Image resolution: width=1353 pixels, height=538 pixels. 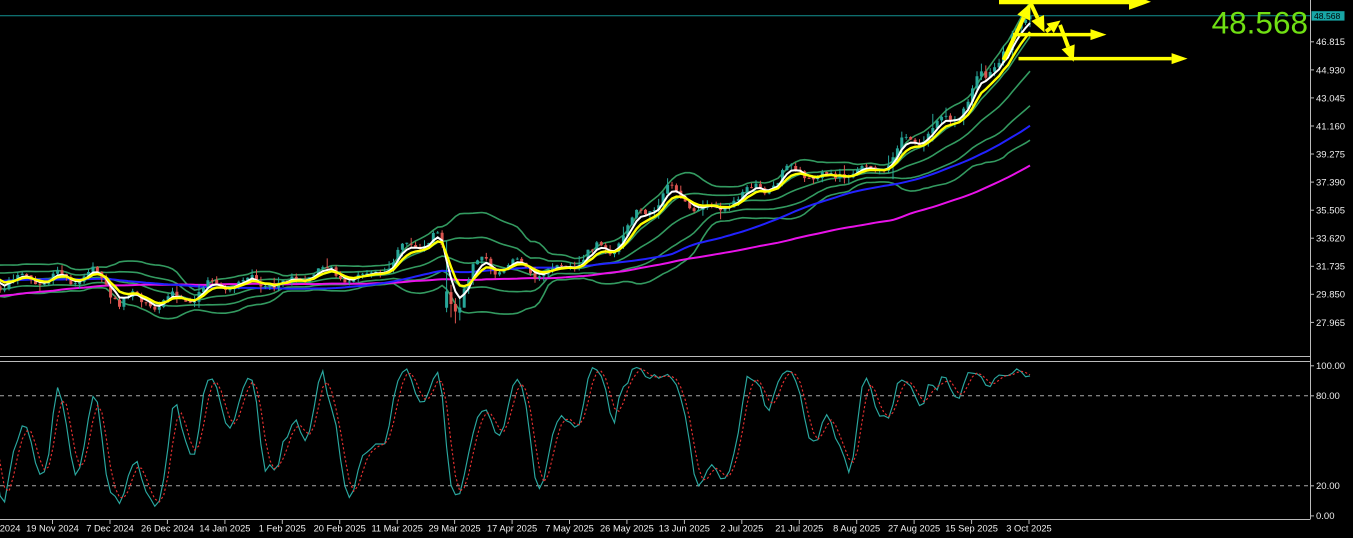 What do you see at coordinates (1330, 42) in the screenshot?
I see `svg-text: 46.815` at bounding box center [1330, 42].